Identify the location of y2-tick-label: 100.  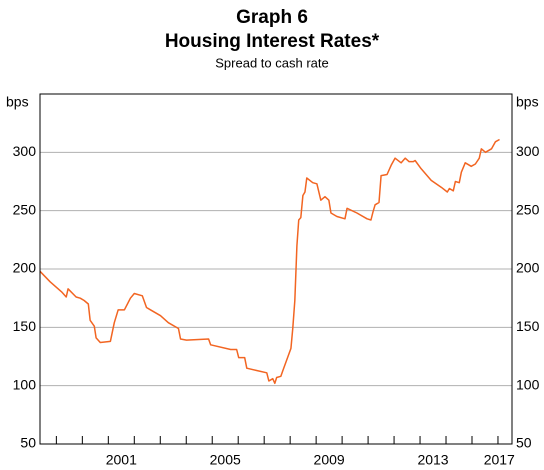
(528, 384).